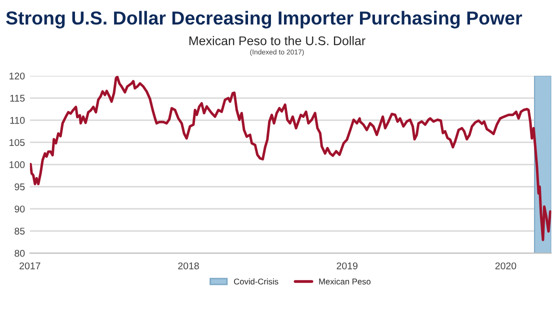 The width and height of the screenshot is (554, 311). What do you see at coordinates (17, 142) in the screenshot?
I see `y-tick-label: 105` at bounding box center [17, 142].